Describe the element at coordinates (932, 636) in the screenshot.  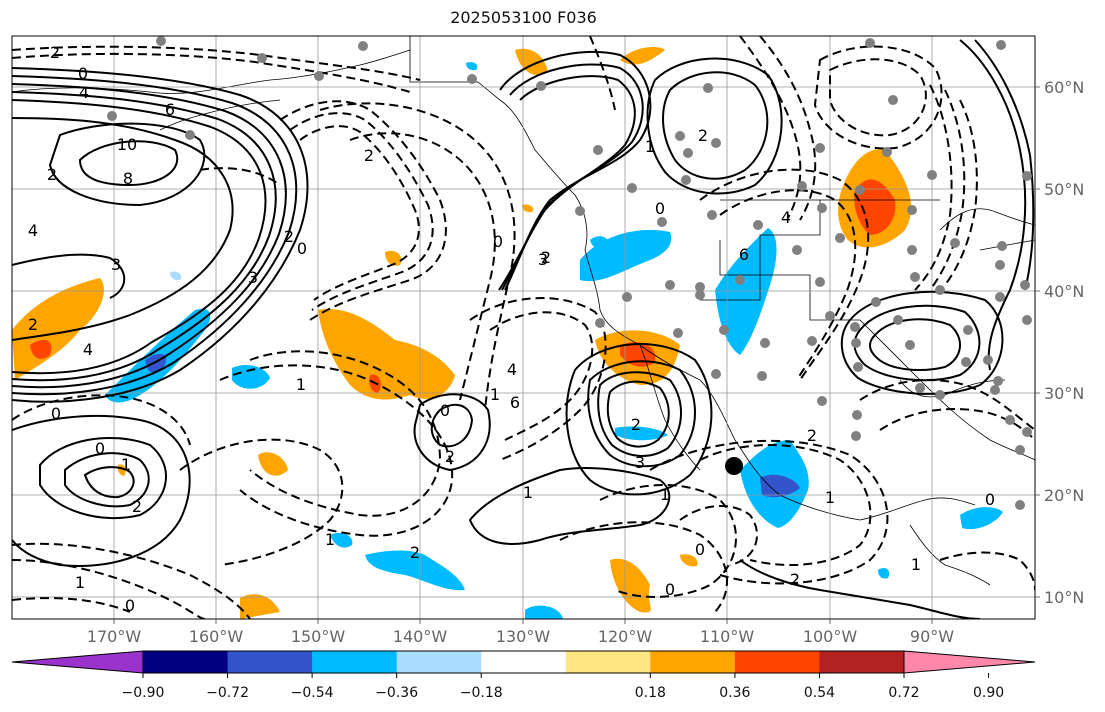
I see `lon-tick-label: 90°W` at that location.